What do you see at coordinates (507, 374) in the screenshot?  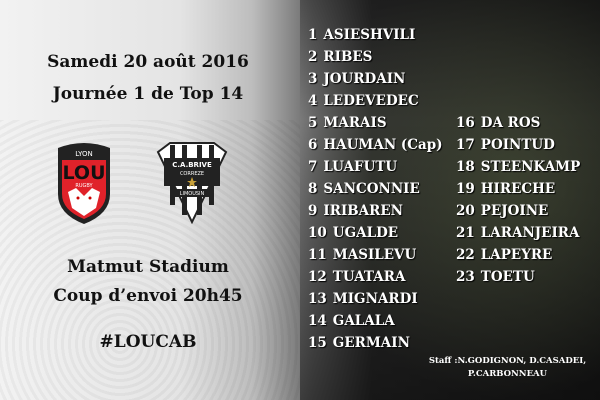 I see `staff-line-2: P.CARBONNEAU` at bounding box center [507, 374].